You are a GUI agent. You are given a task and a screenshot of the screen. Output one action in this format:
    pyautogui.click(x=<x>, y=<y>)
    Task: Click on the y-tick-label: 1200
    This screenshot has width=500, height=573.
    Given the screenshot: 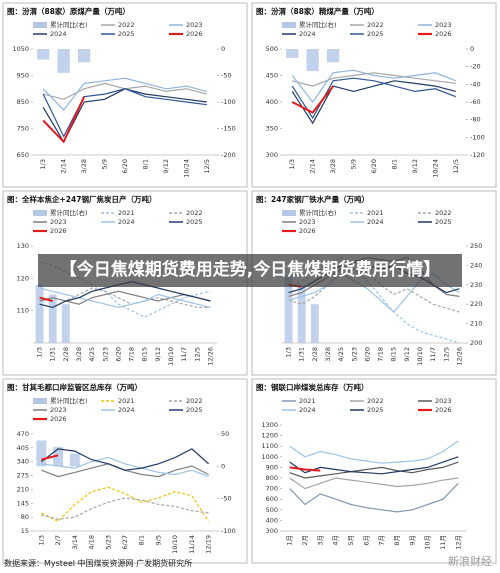 What is the action you would take?
    pyautogui.click(x=269, y=436)
    